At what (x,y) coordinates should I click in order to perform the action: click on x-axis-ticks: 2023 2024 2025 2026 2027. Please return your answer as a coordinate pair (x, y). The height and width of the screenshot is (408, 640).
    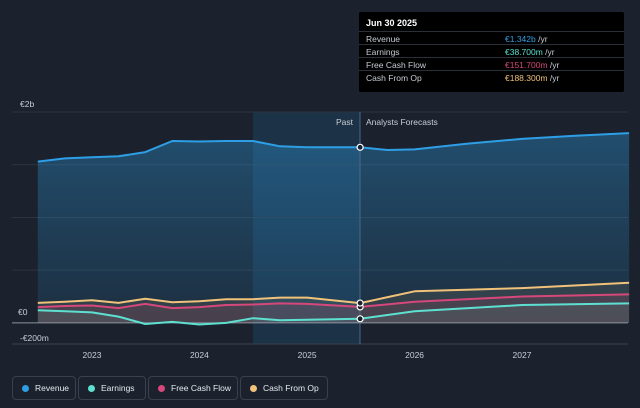
    Looking at the image, I should click on (307, 355).